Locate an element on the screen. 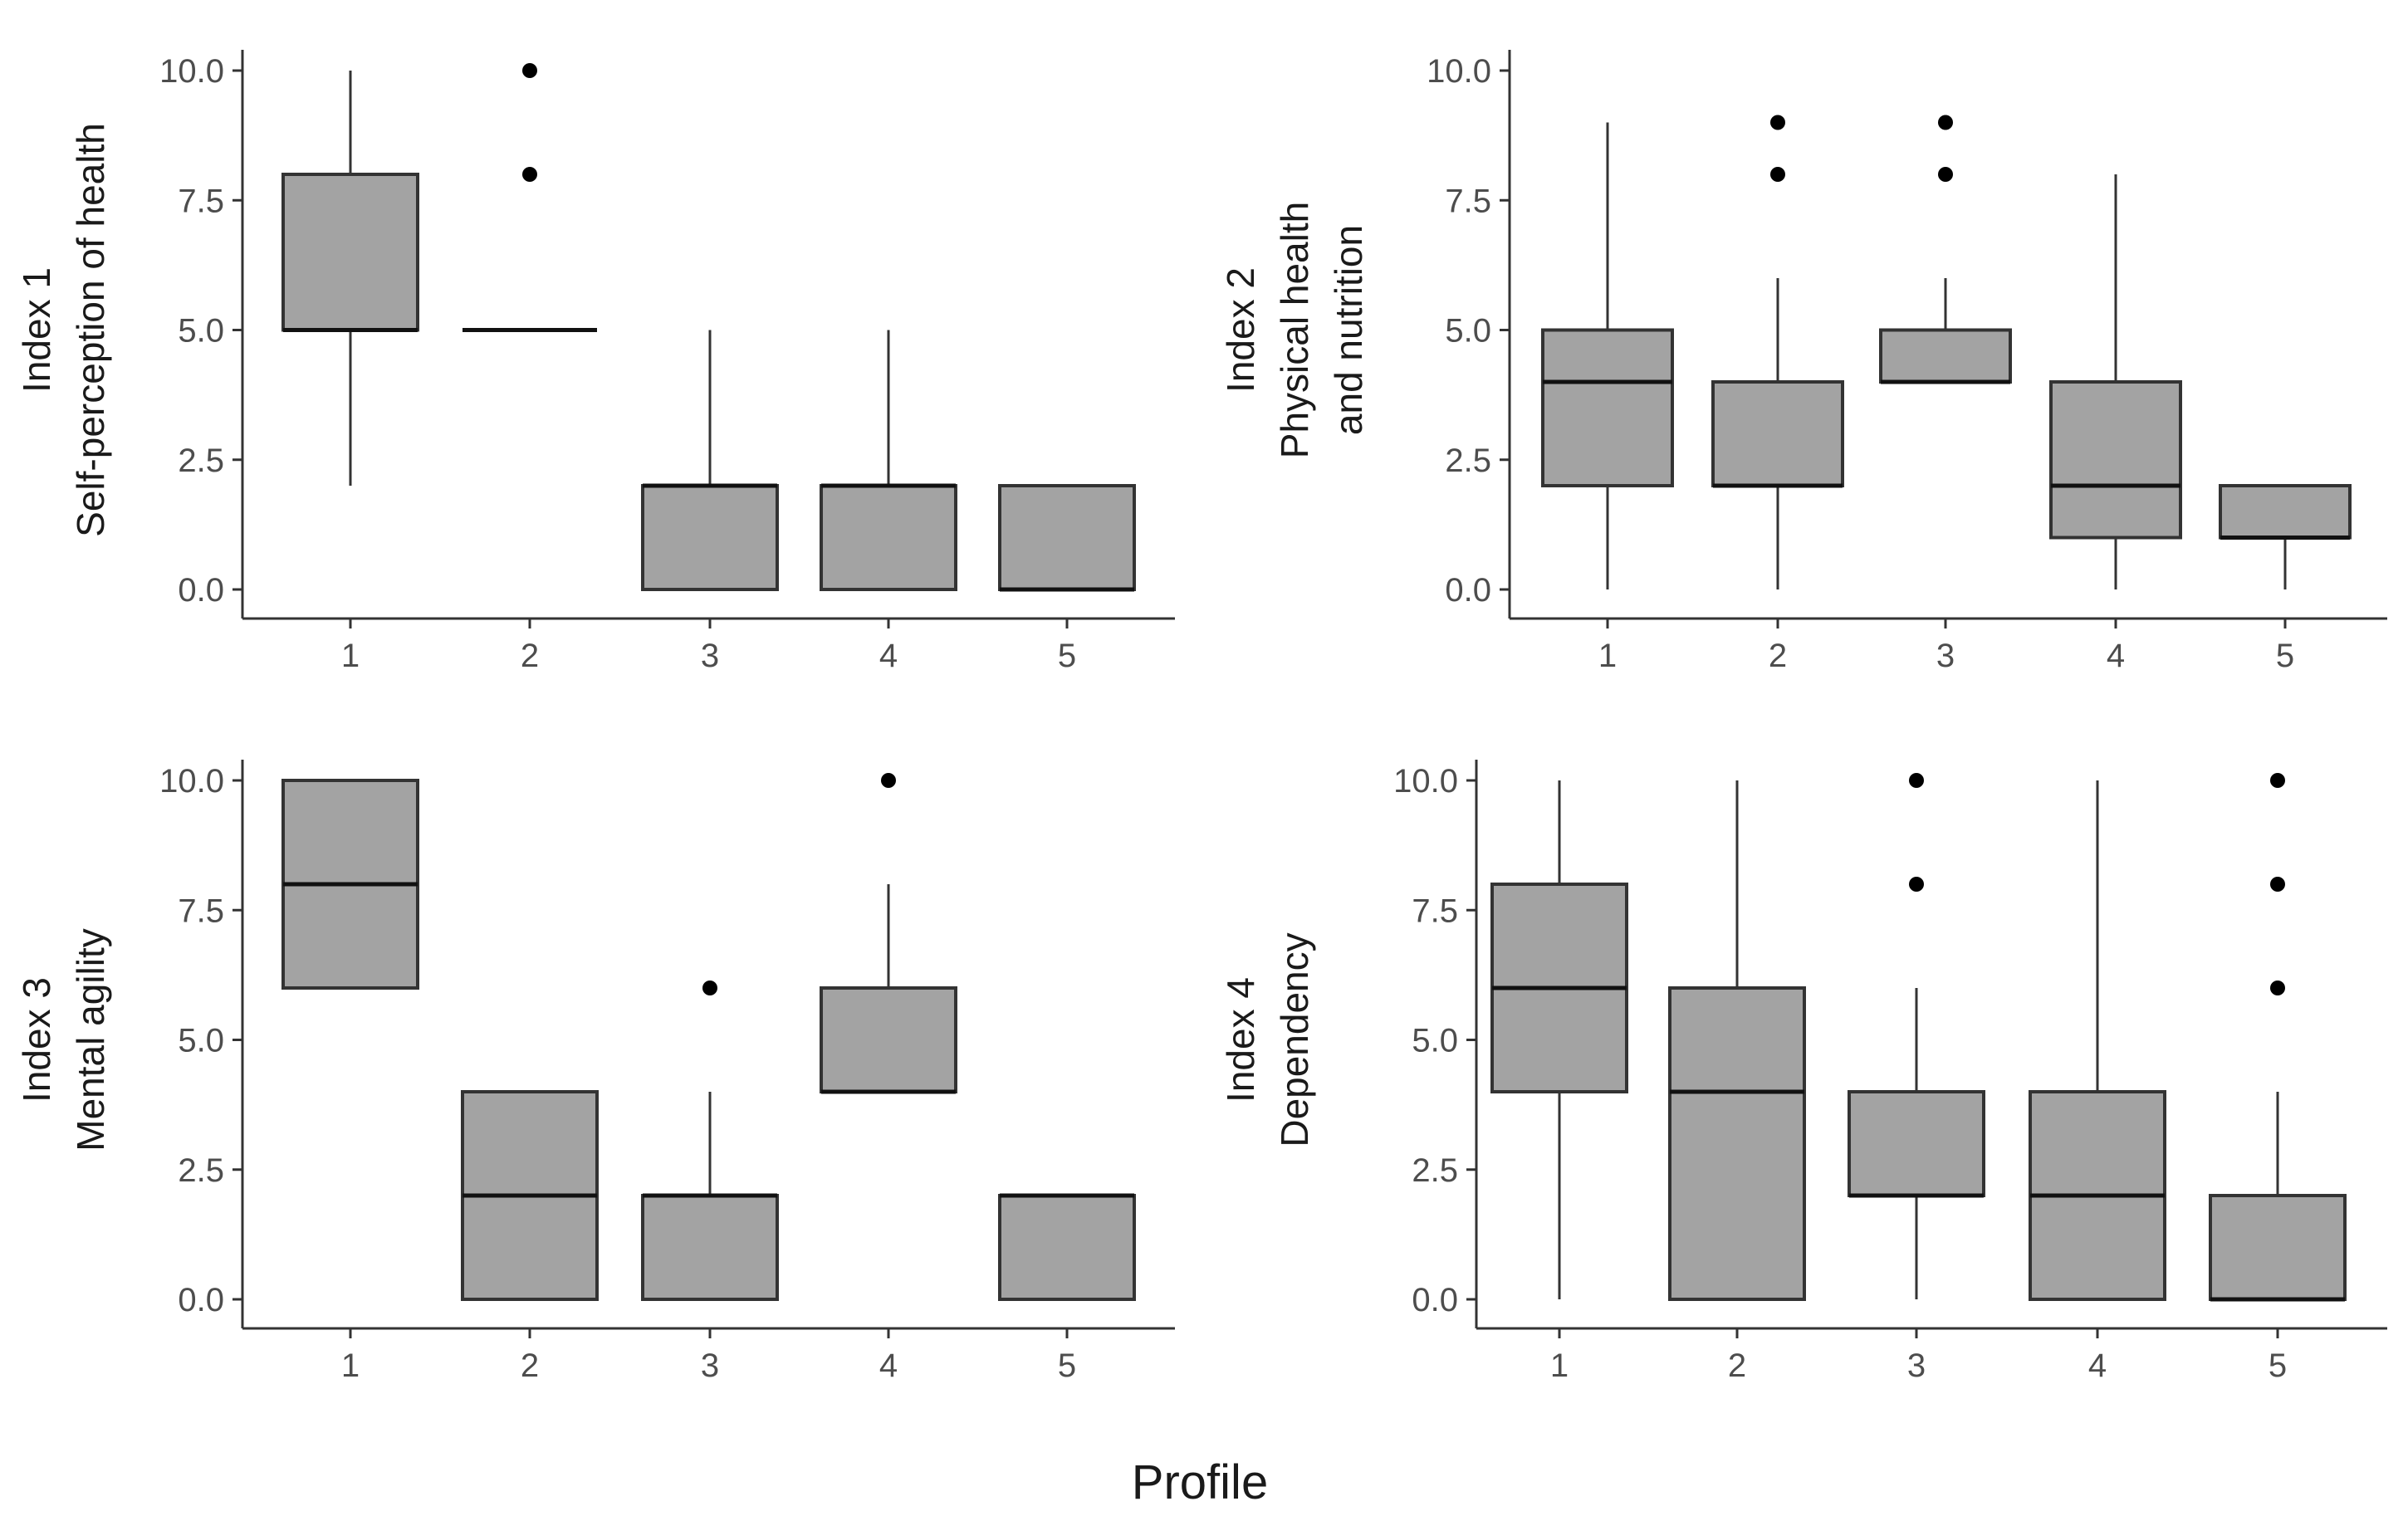 This screenshot has width=2408, height=1521. y-axis-title-line: and nutrition is located at coordinates (1348, 330).